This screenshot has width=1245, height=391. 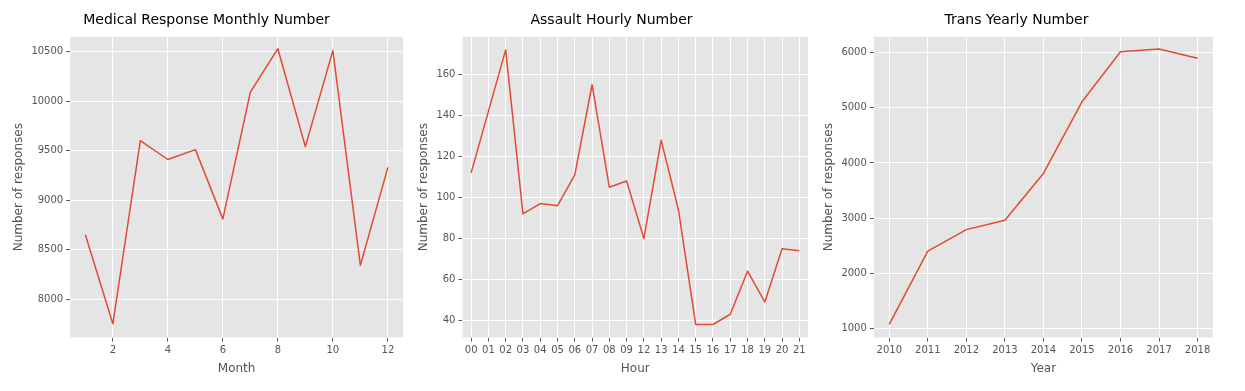 What do you see at coordinates (333, 350) in the screenshot?
I see `x-tick-label: 10` at bounding box center [333, 350].